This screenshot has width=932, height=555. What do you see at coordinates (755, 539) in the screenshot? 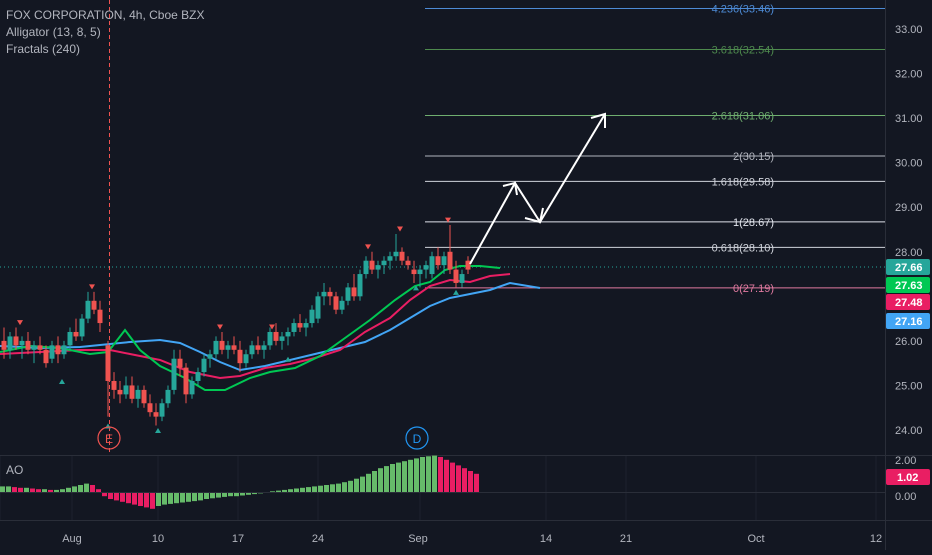
I see `time-tick-label: Oct` at bounding box center [755, 539].